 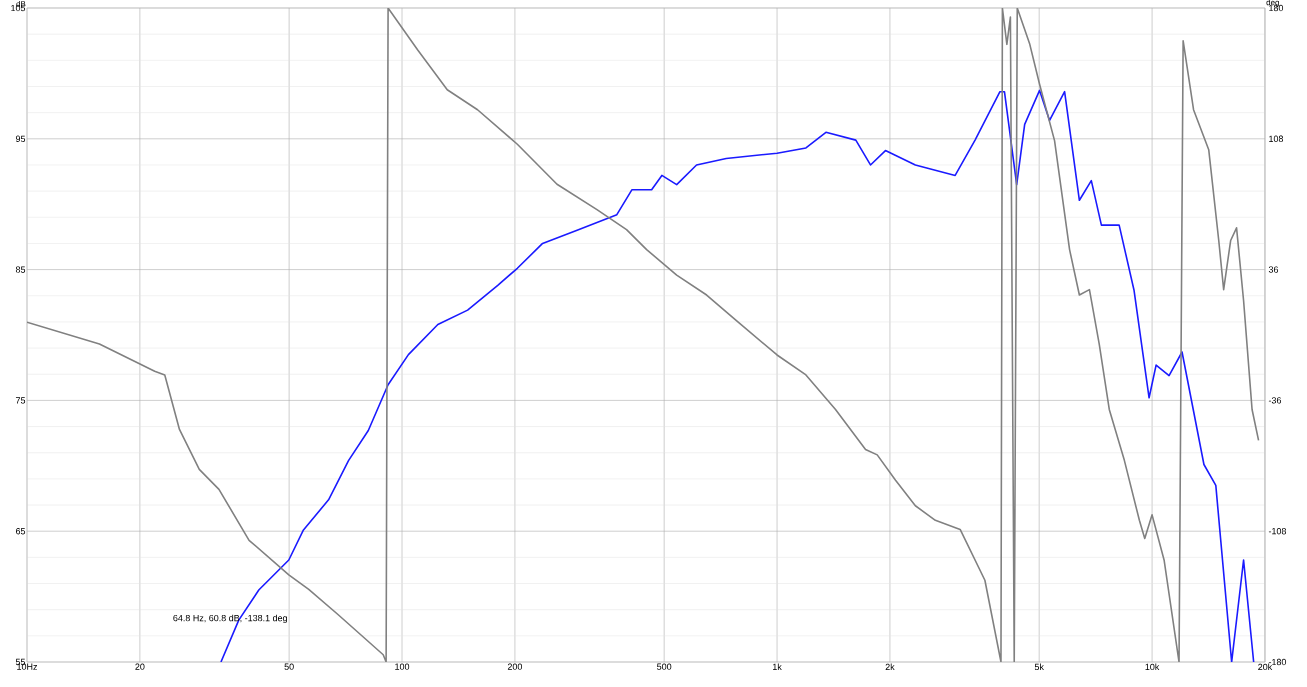 I want to click on x-tick-label: 10k, so click(x=1152, y=667).